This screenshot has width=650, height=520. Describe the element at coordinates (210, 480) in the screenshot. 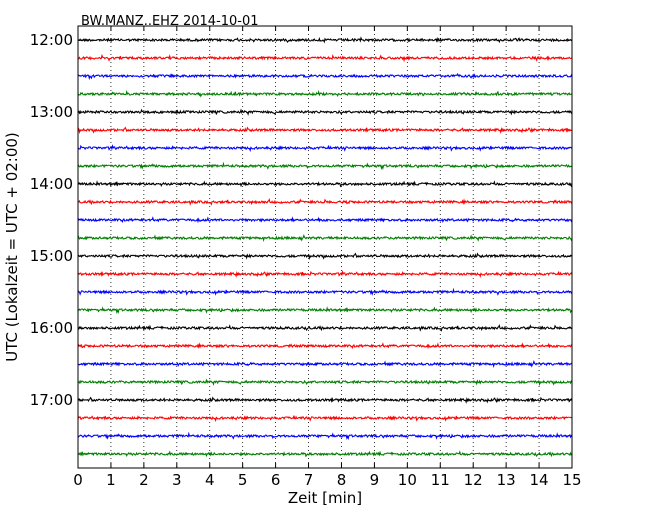

I see `x-tick-label: 4` at that location.